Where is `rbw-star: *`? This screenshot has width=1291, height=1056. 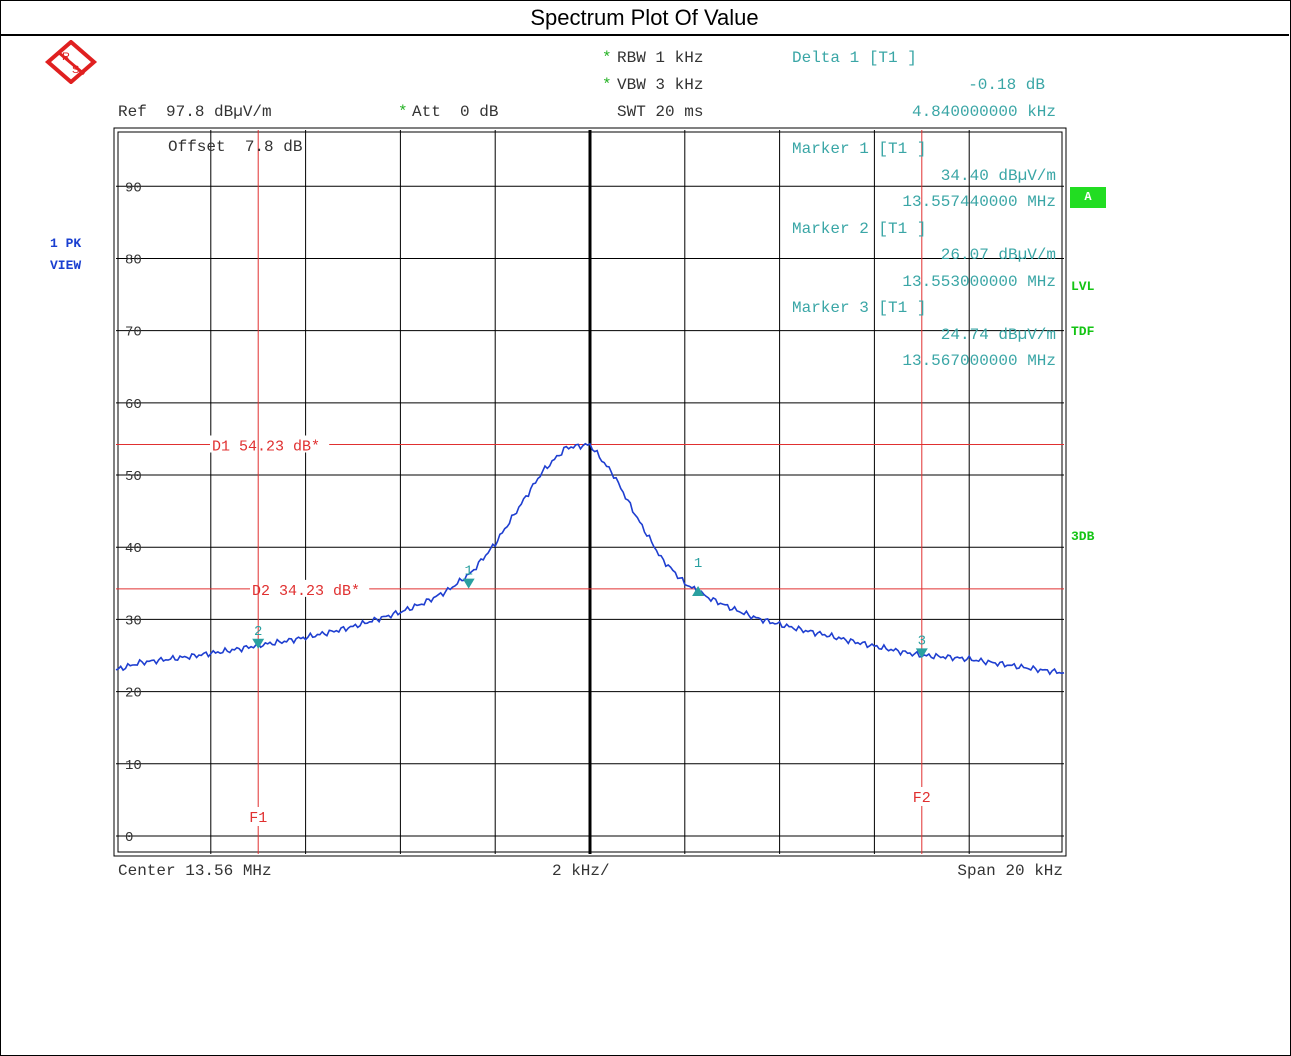 rbw-star: * is located at coordinates (607, 58).